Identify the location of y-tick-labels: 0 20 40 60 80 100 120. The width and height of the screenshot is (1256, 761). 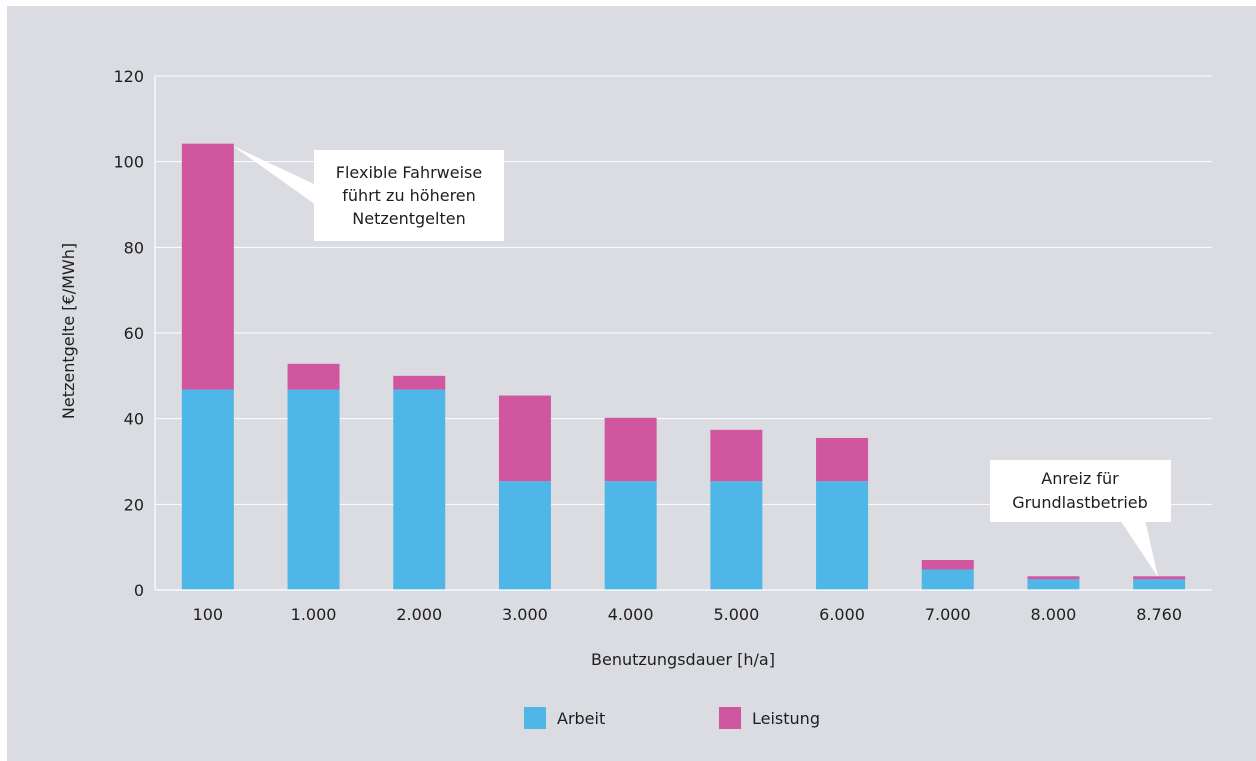
(128, 333).